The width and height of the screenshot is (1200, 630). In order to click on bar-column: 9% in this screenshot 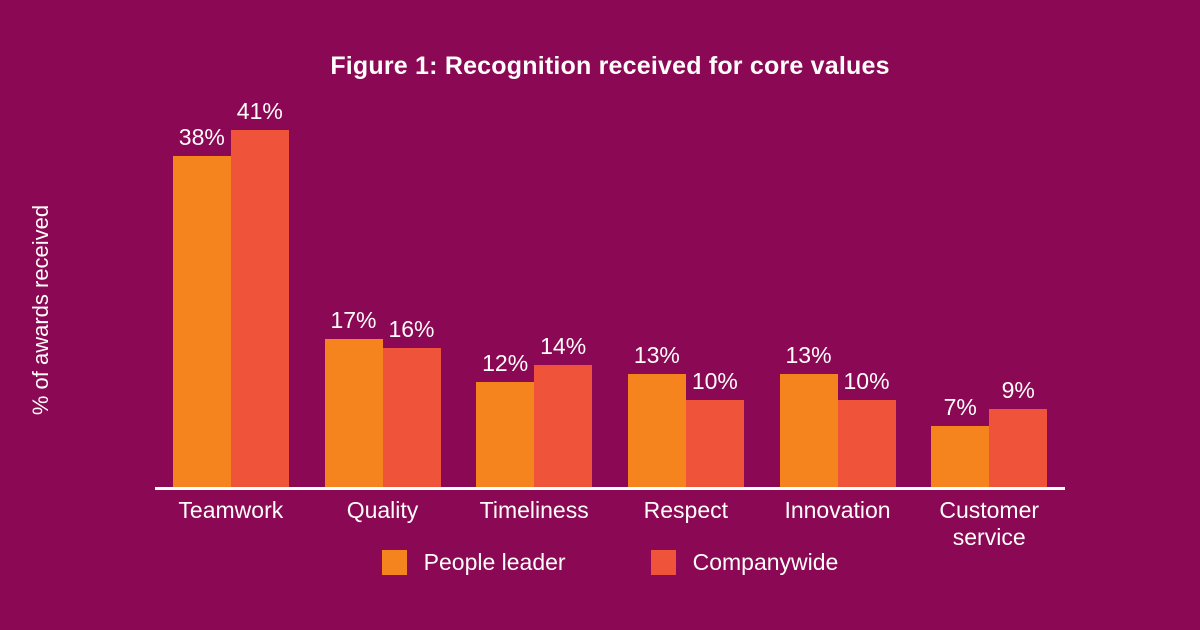, I will do `click(1018, 432)`.